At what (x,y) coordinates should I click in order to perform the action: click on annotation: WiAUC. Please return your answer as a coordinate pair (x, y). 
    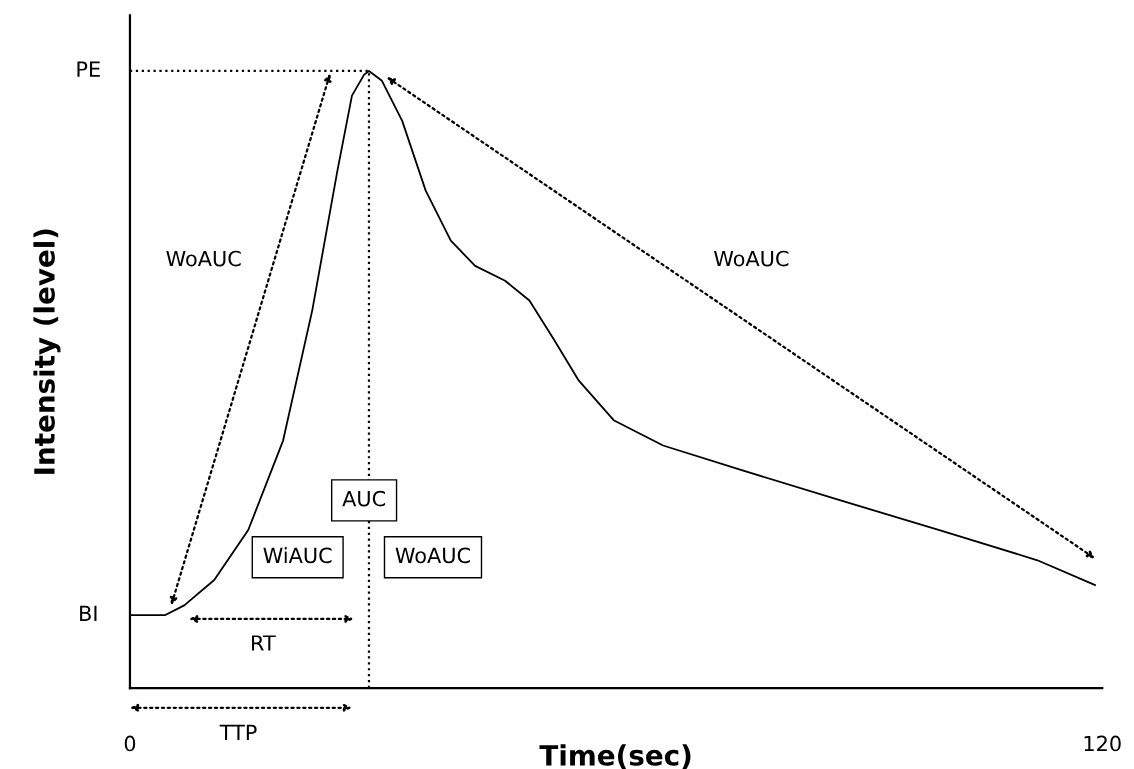
    Looking at the image, I should click on (297, 555).